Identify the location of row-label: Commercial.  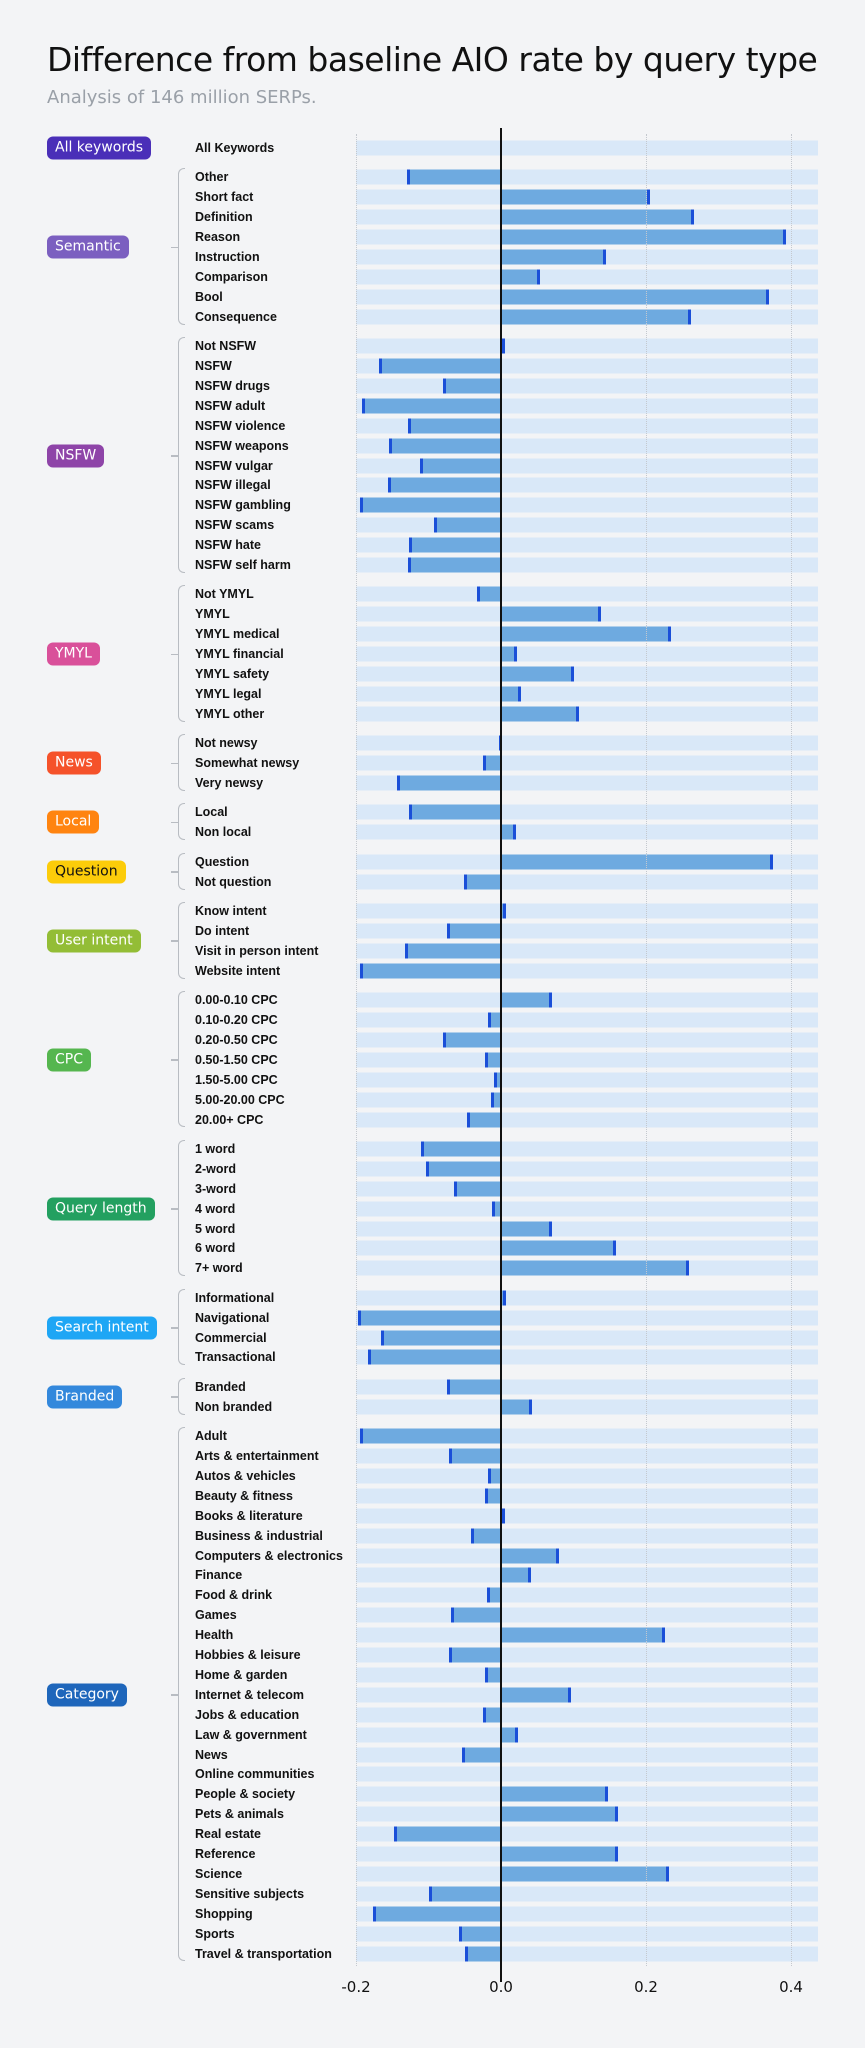
(231, 1337).